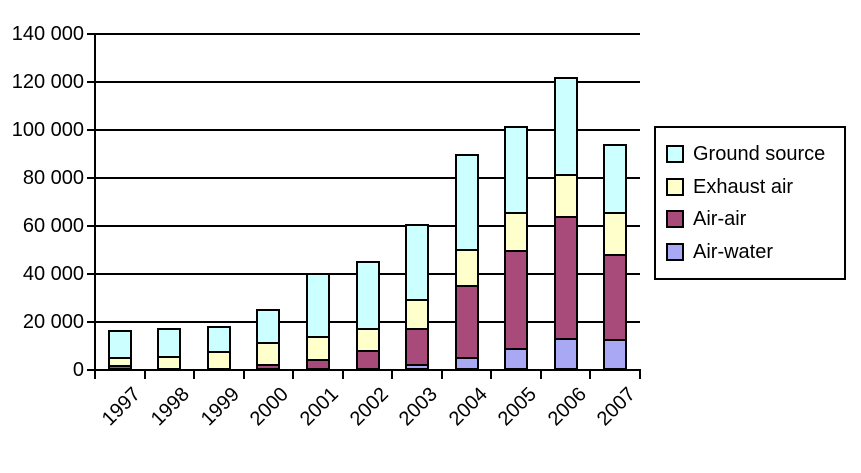 The width and height of the screenshot is (861, 473). What do you see at coordinates (368, 340) in the screenshot?
I see `bar-segment-exhaust-air-2002` at bounding box center [368, 340].